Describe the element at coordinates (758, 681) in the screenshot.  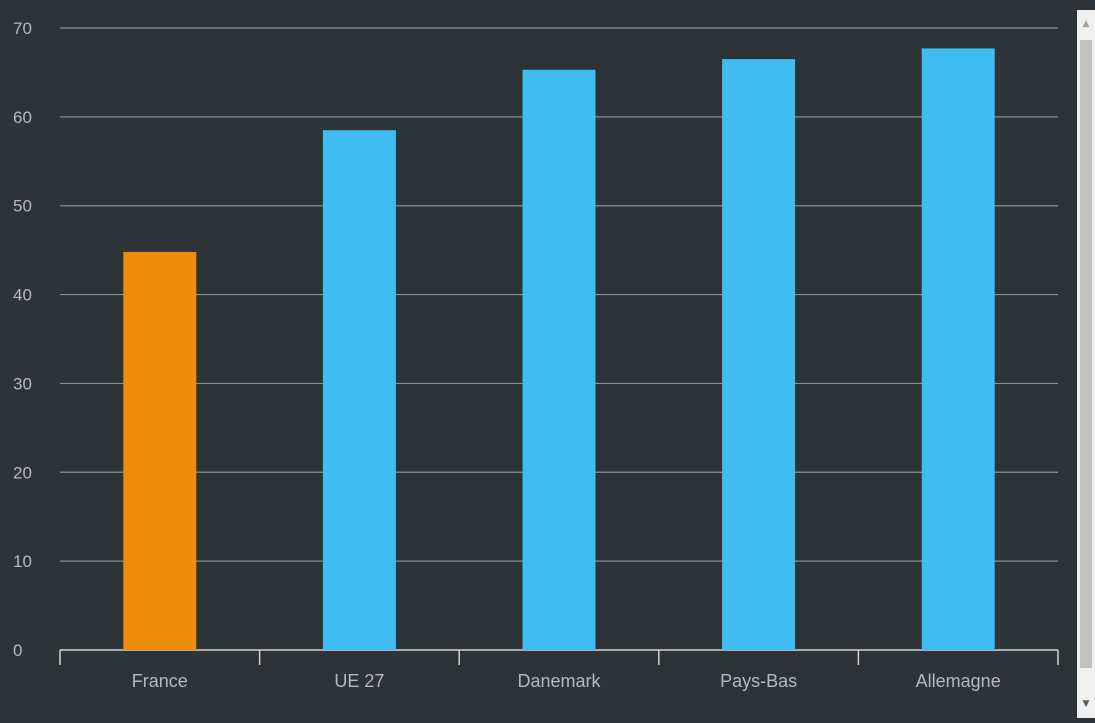
I see `x-category-label: Pays-Bas` at that location.